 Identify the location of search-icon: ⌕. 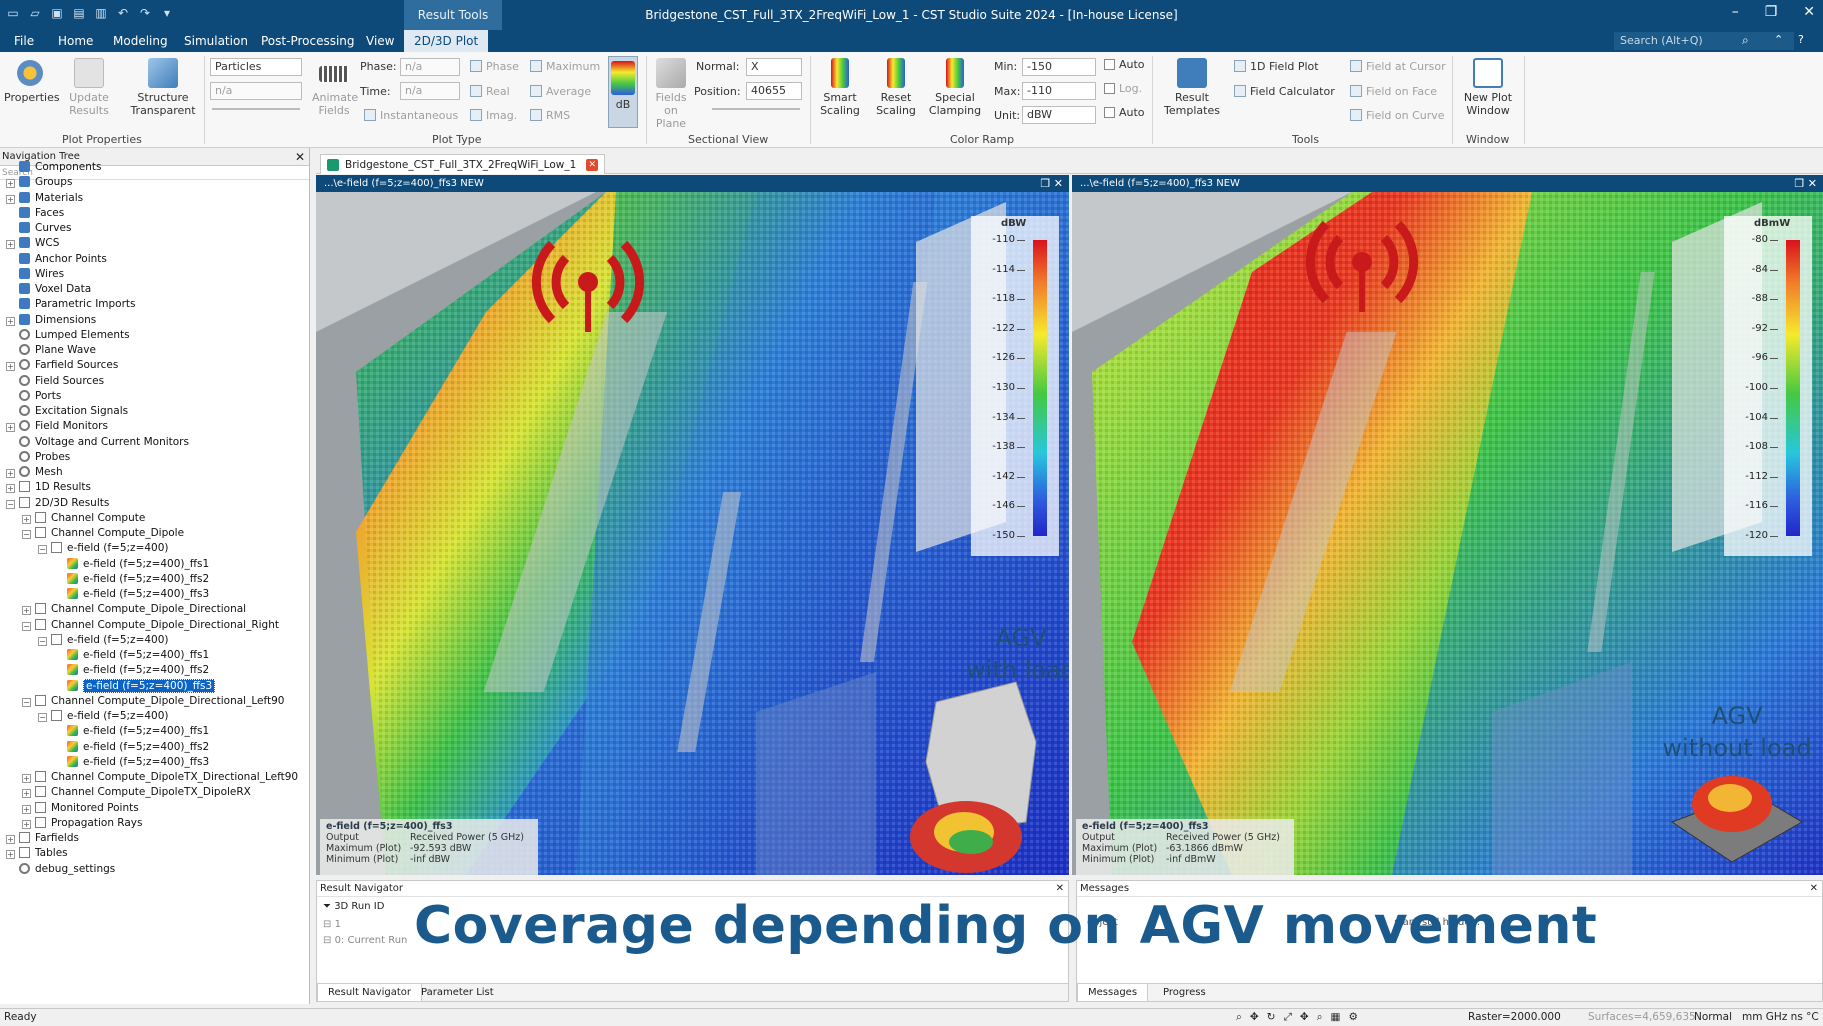
(1745, 40).